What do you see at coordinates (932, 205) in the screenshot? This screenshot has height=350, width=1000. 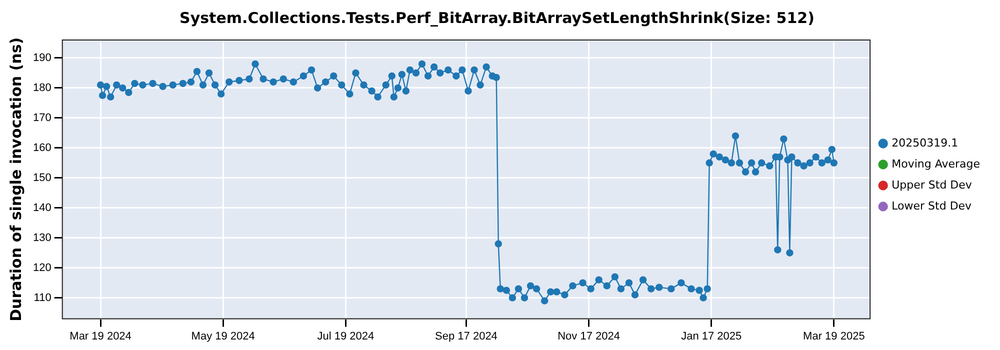 I see `legend-label: Lower Std Dev` at bounding box center [932, 205].